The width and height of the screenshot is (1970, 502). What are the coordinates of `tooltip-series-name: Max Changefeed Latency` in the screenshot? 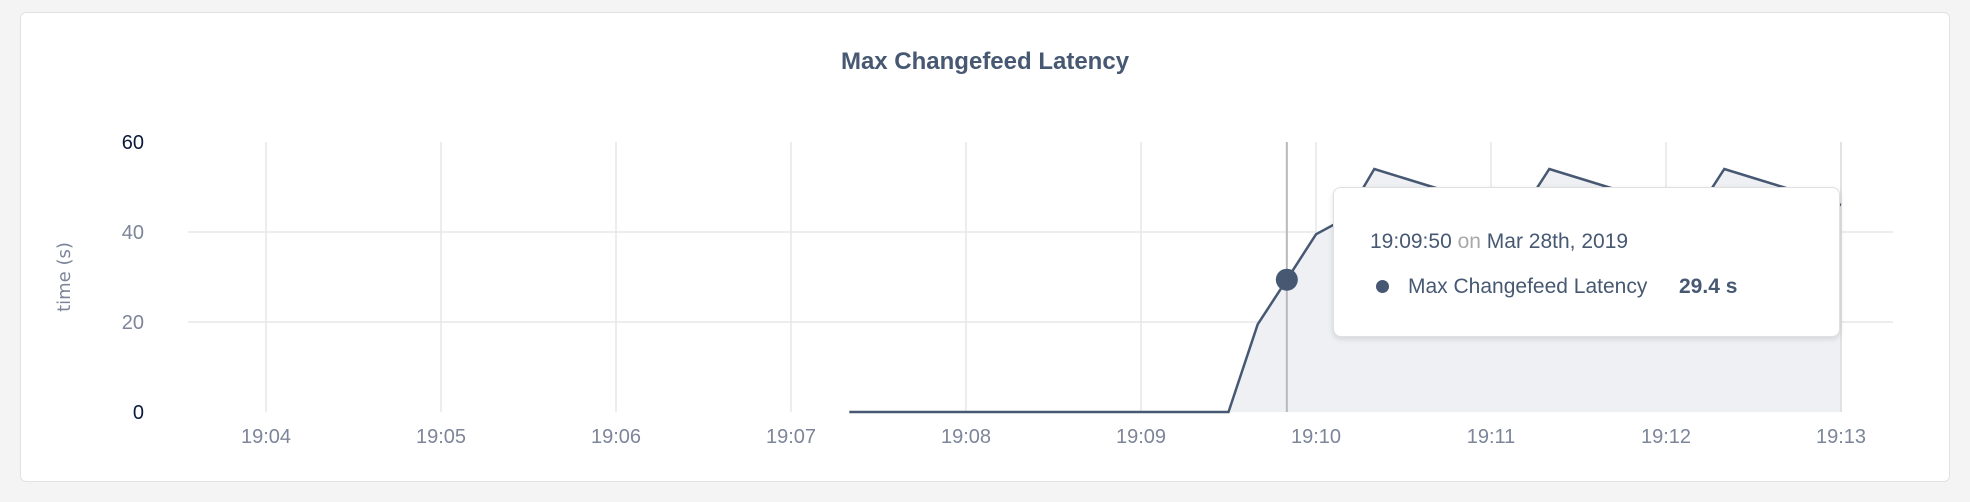 It's located at (1528, 286).